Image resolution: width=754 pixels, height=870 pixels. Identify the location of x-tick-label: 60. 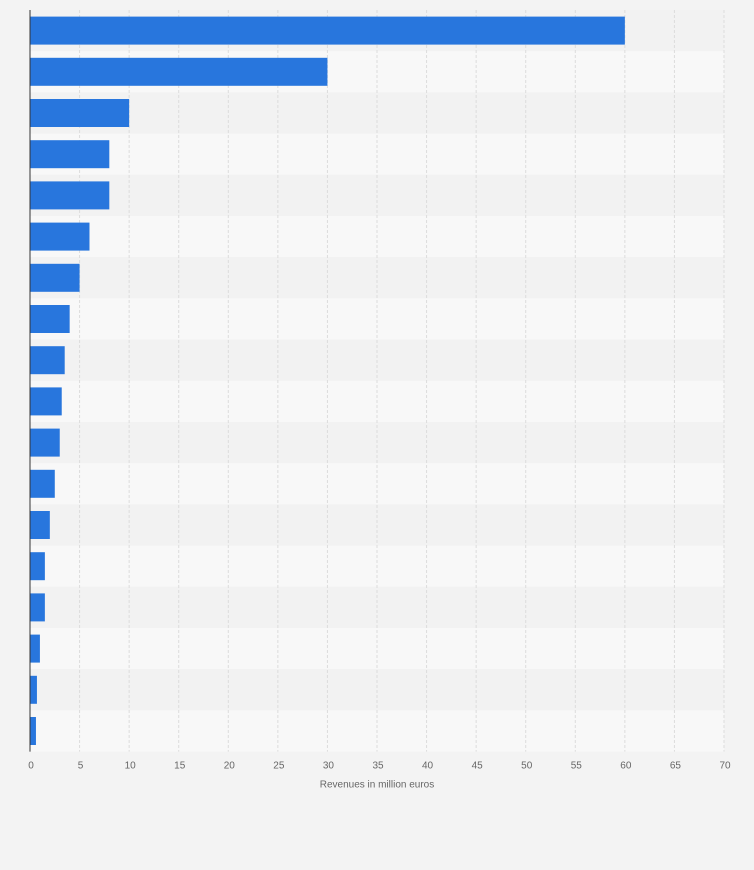
(626, 766).